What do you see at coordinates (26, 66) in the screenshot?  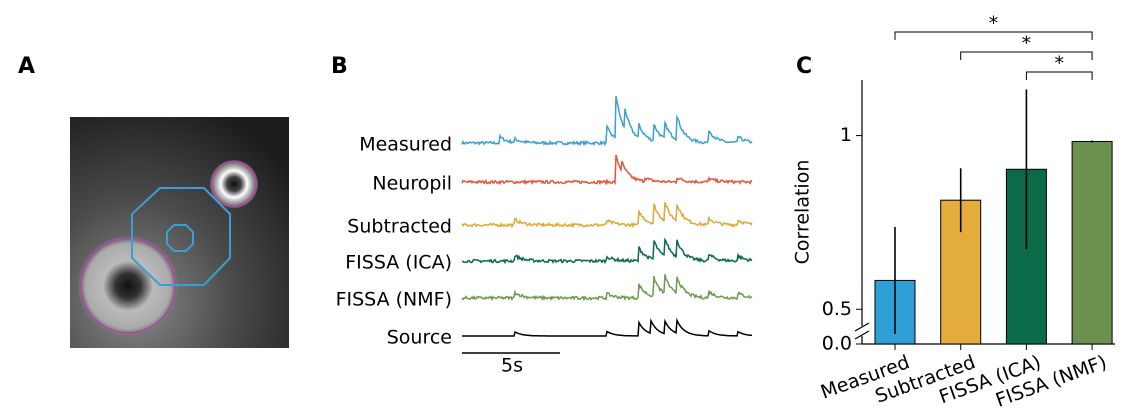 I see `panel-label: A` at bounding box center [26, 66].